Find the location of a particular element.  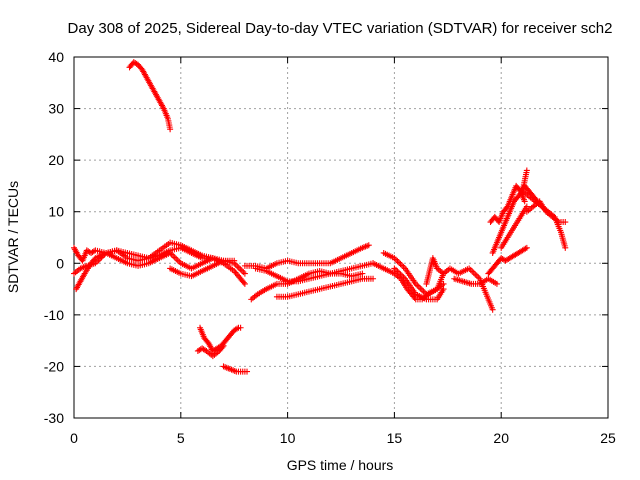

x-tick-label: 5 is located at coordinates (181, 438).